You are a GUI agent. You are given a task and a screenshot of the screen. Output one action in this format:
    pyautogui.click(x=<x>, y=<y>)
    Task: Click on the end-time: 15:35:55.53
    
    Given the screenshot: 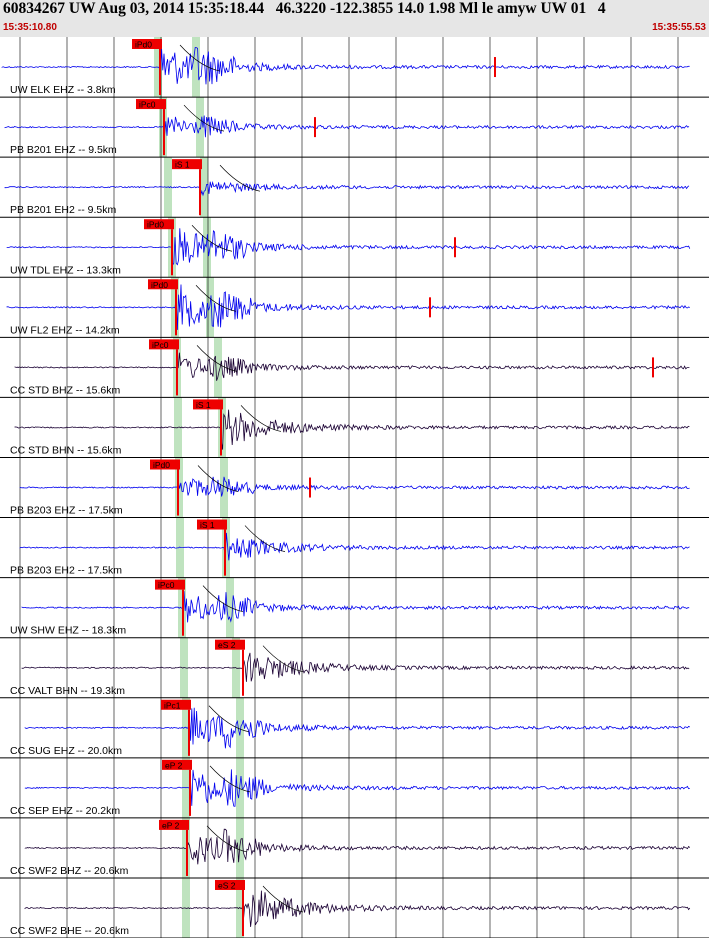 What is the action you would take?
    pyautogui.click(x=679, y=27)
    